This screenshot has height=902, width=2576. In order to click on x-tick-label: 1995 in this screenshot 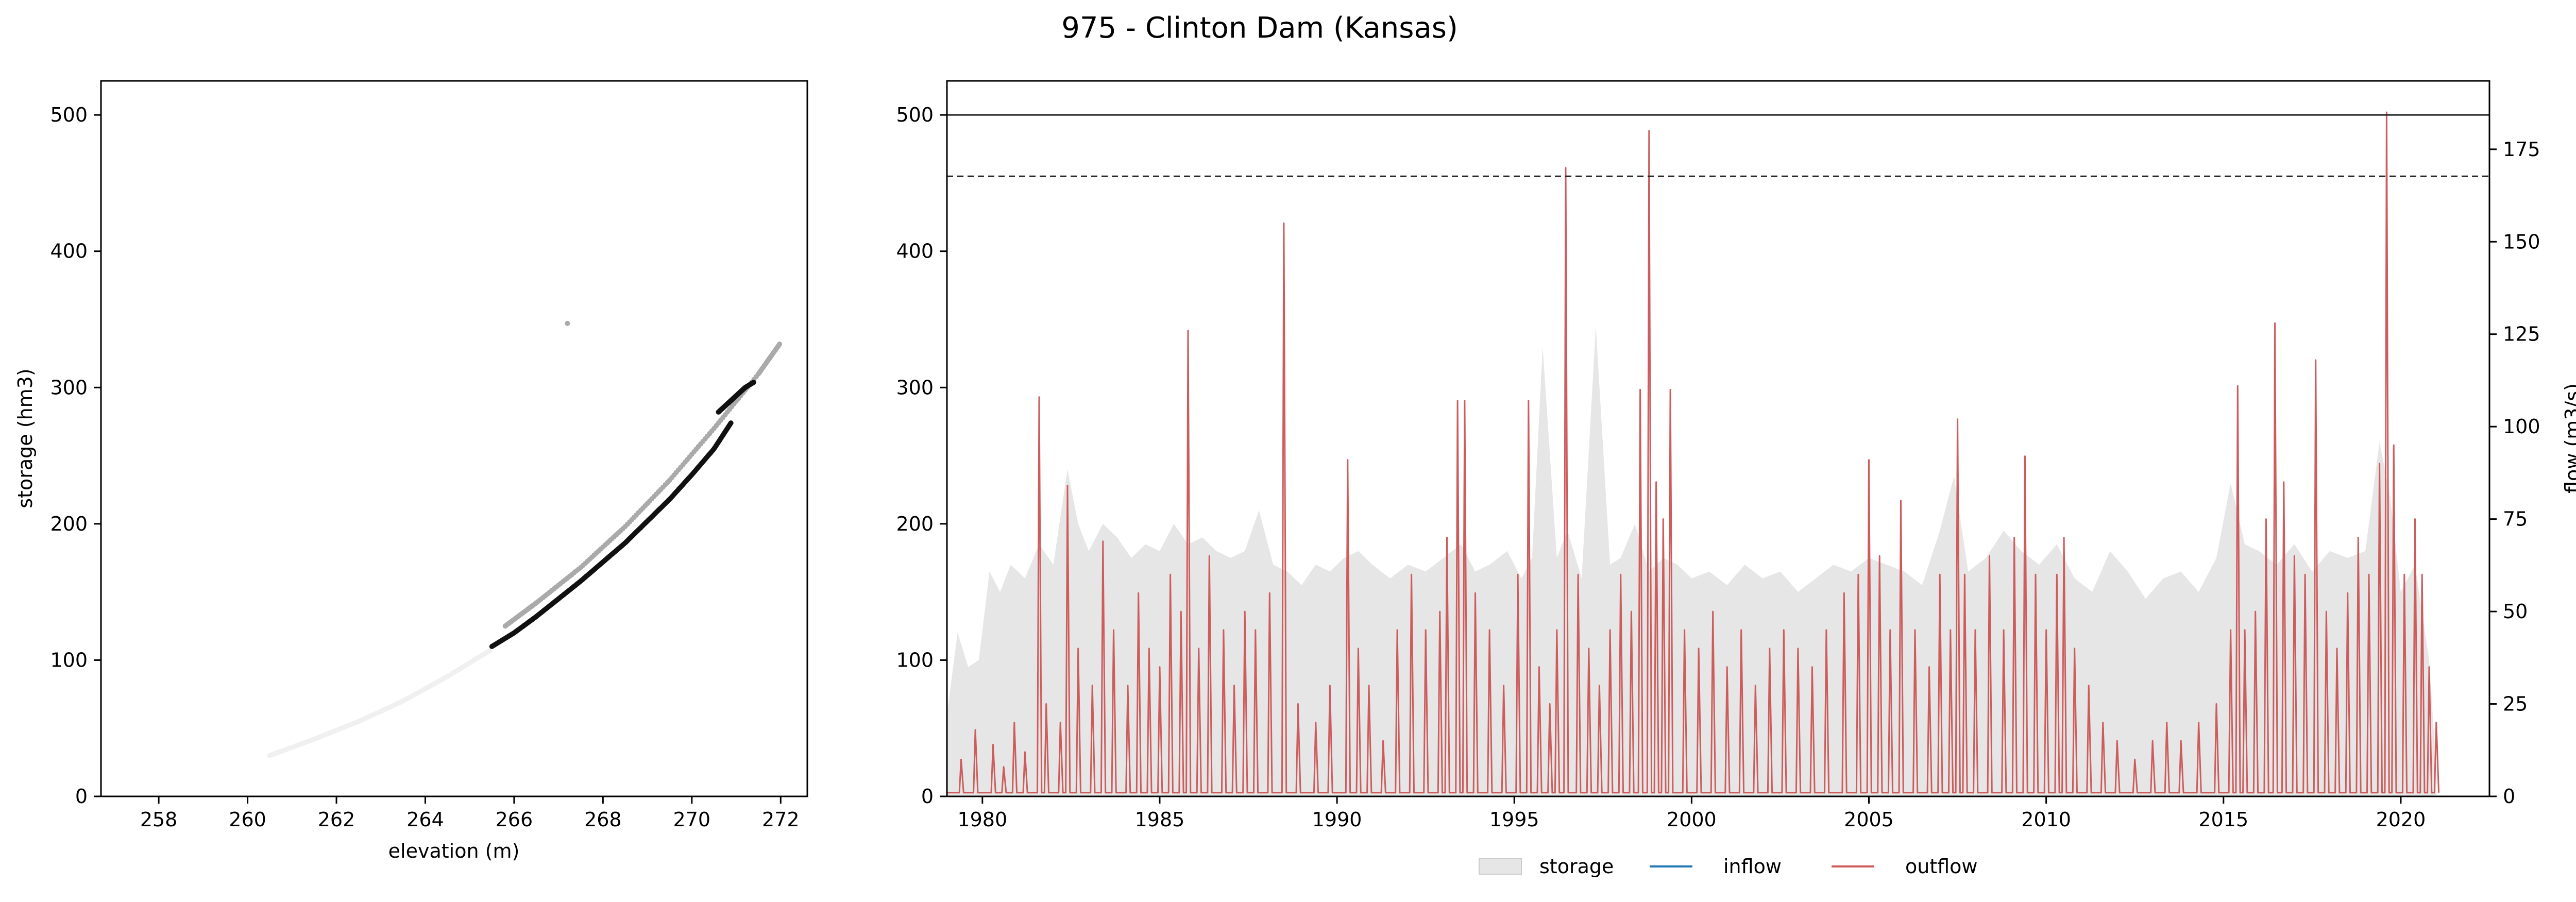, I will do `click(1514, 819)`.